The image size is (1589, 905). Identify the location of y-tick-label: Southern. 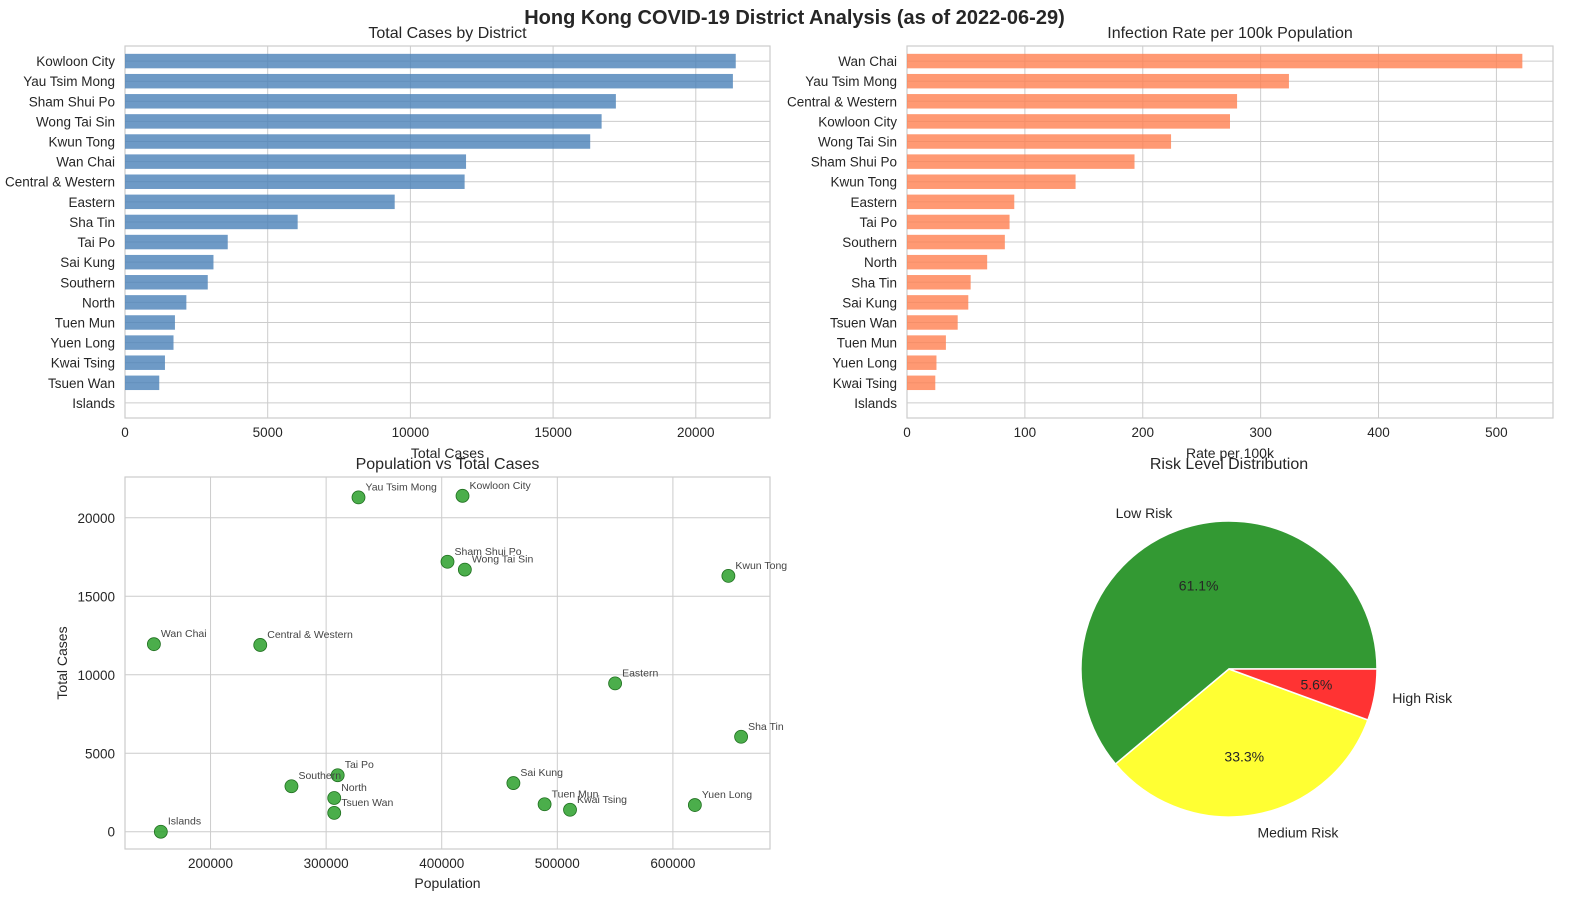
(87, 282).